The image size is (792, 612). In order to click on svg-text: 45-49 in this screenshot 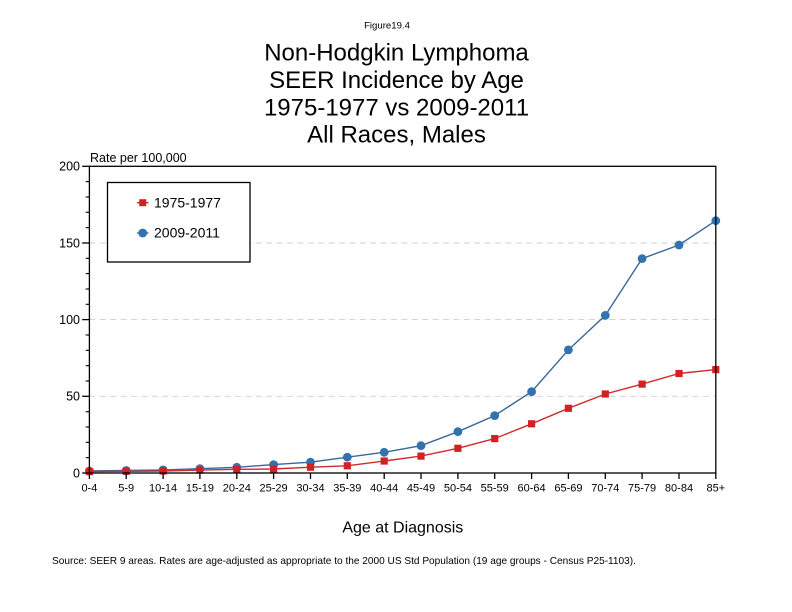, I will do `click(421, 489)`.